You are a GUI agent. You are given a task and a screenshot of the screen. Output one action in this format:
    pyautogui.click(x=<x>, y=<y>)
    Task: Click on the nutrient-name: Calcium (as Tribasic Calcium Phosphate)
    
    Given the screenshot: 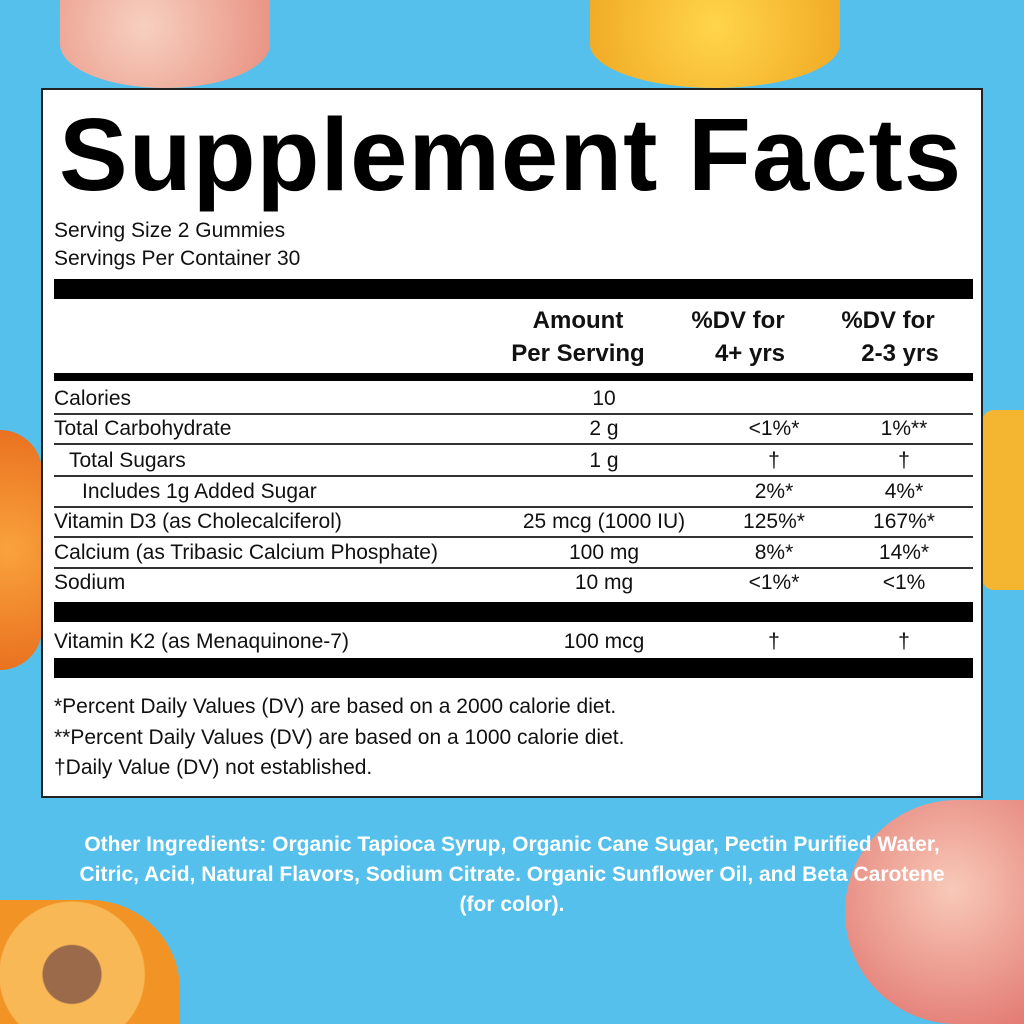 What is the action you would take?
    pyautogui.click(x=246, y=552)
    